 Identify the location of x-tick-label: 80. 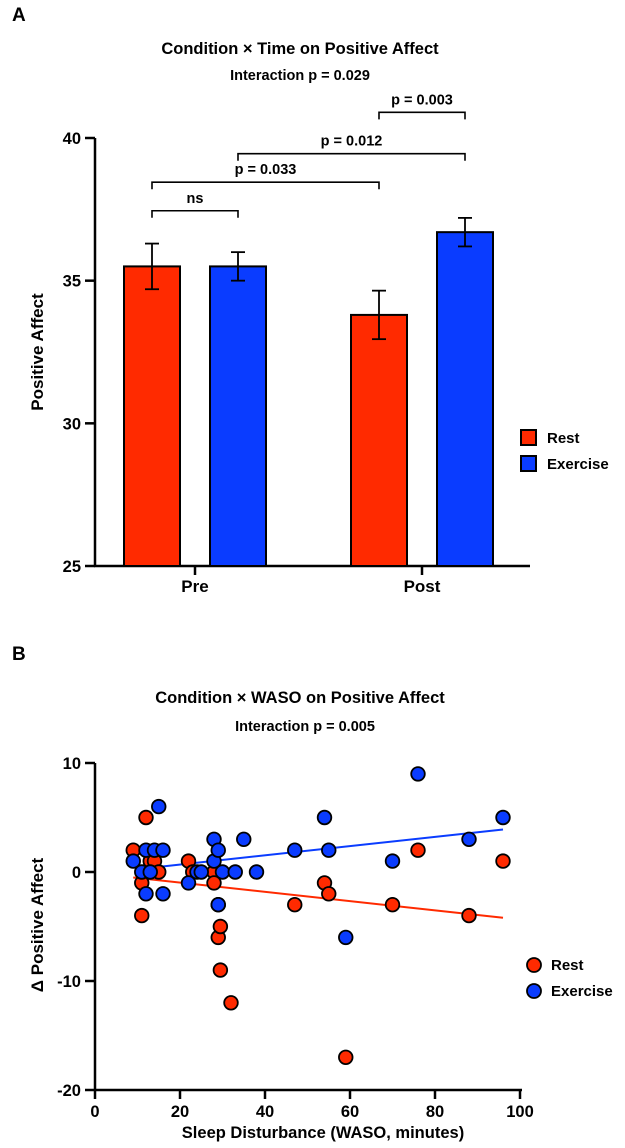
(435, 1112).